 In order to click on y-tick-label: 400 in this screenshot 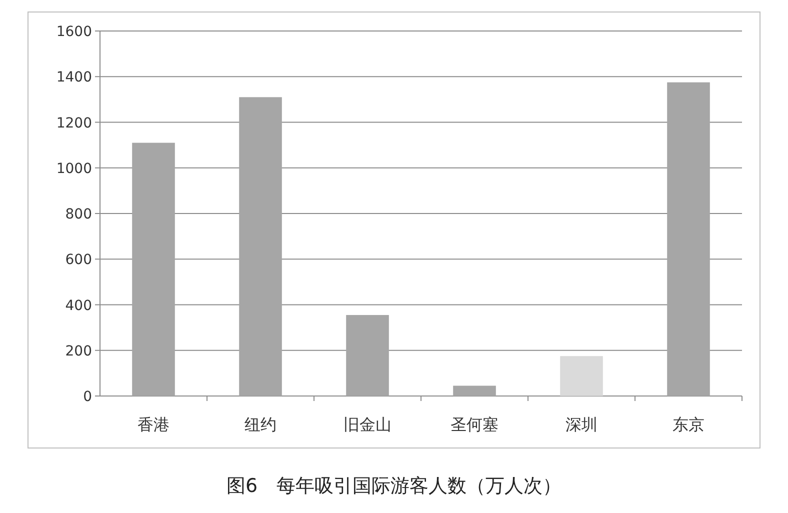, I will do `click(78, 306)`.